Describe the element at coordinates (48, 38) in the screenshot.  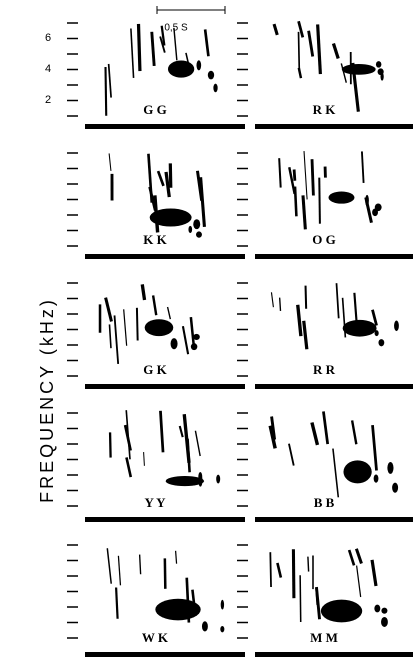
I see `tick-label: 6` at that location.